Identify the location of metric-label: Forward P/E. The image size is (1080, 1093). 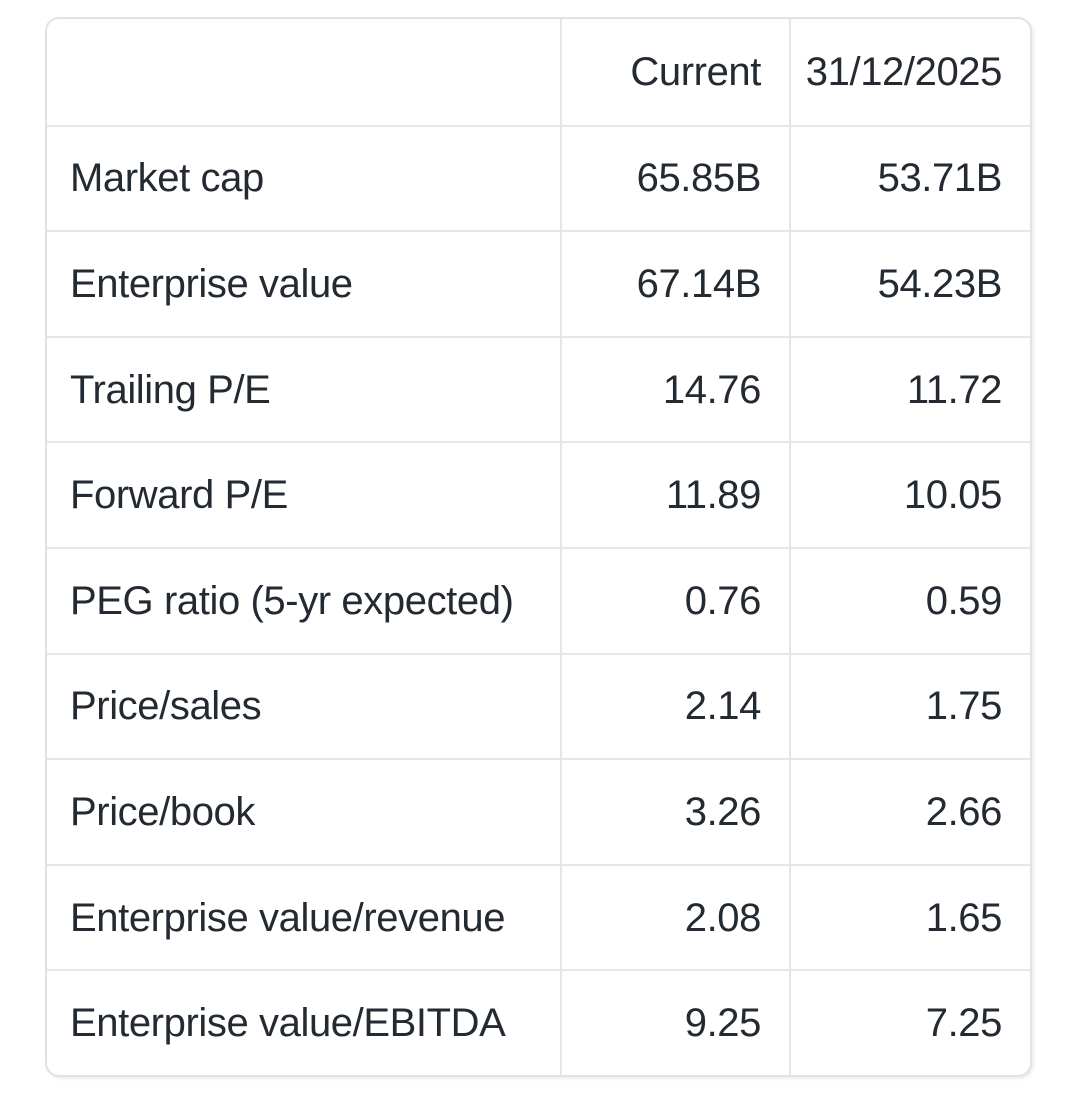
(179, 495).